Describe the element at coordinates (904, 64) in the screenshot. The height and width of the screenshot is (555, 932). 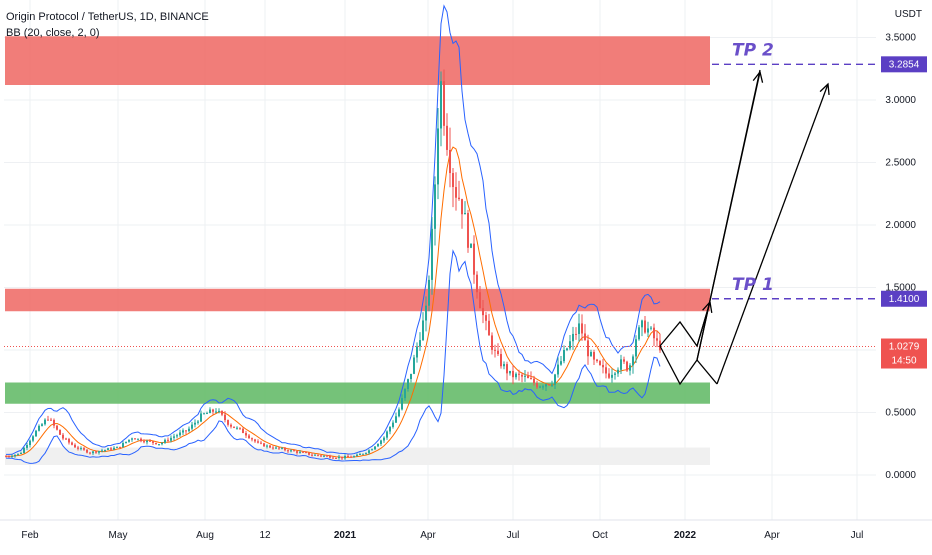
I see `tp2-price-tag-bg` at that location.